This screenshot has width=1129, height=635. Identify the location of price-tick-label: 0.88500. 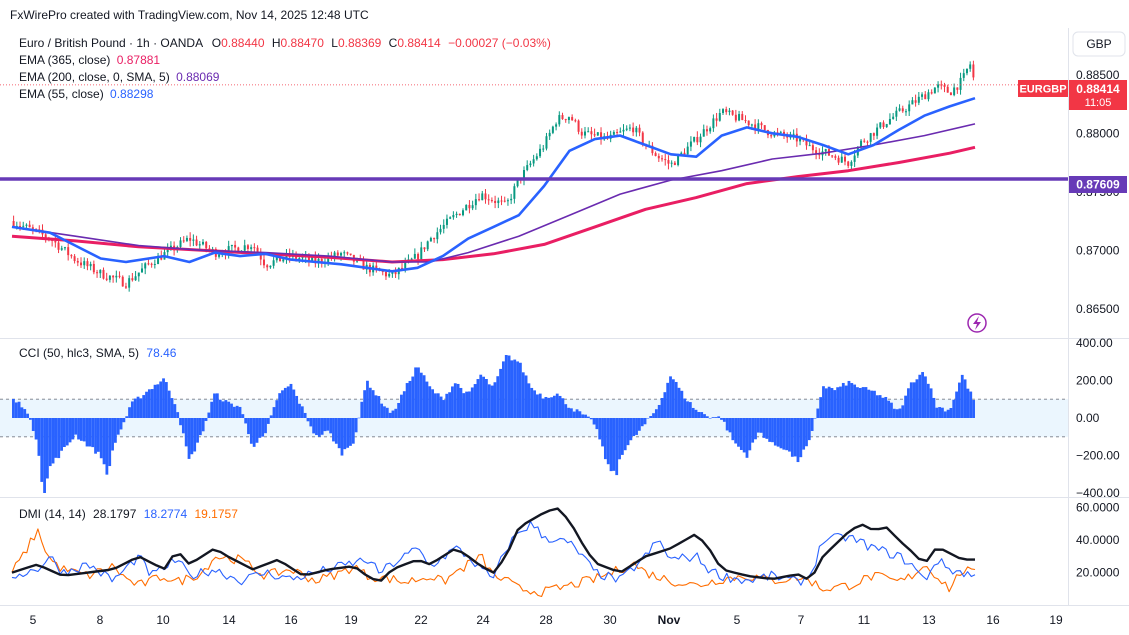
(1098, 75).